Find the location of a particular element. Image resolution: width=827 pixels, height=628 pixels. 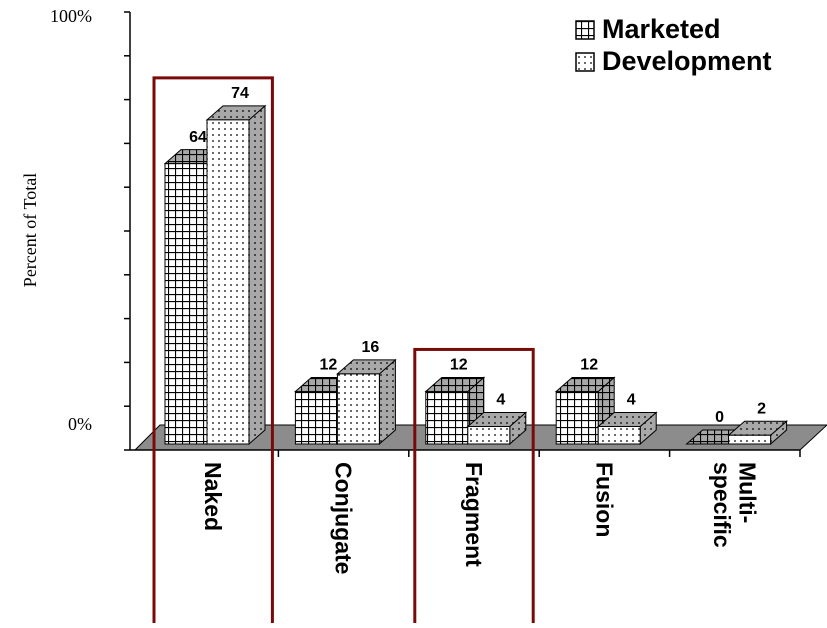

x-tick-label: Multi-specific is located at coordinates (734, 505).